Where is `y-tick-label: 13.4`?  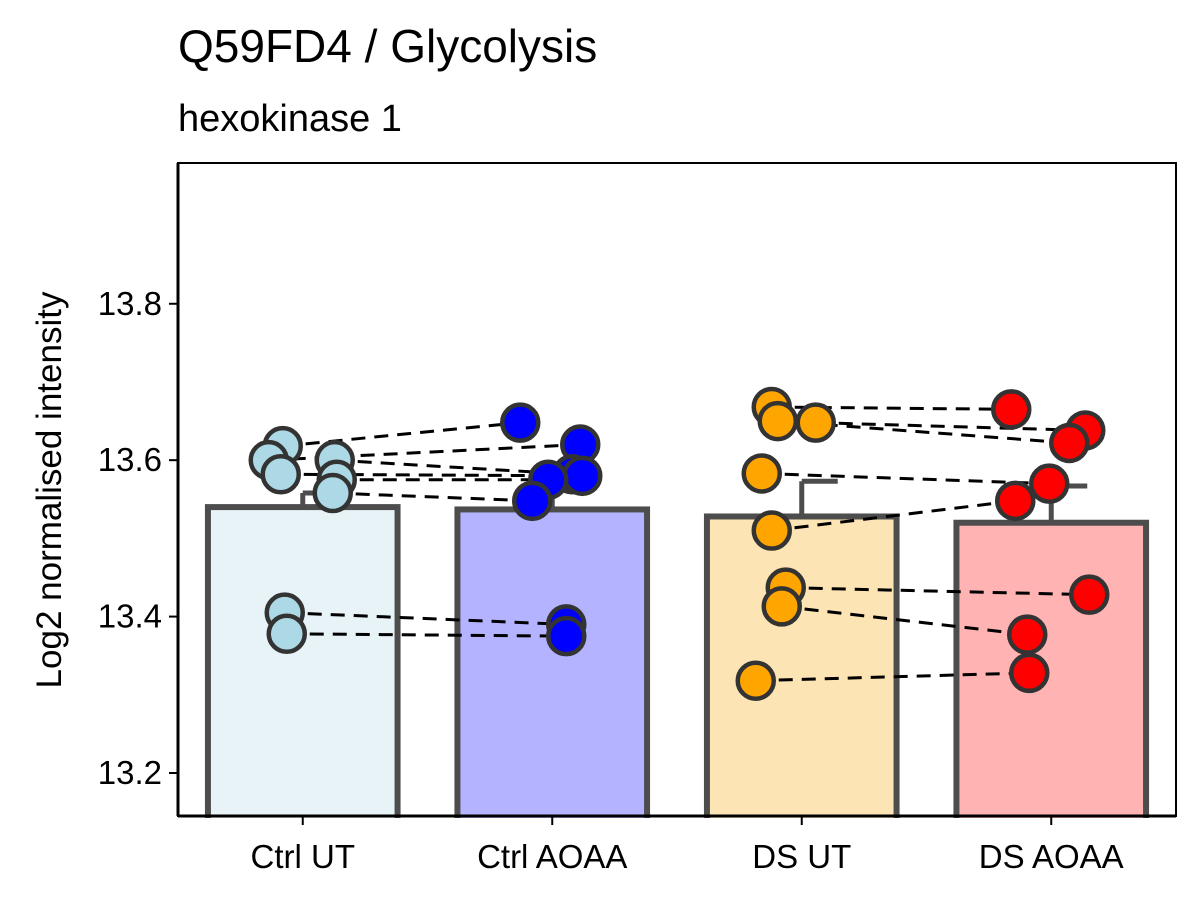 y-tick-label: 13.4 is located at coordinates (130, 616).